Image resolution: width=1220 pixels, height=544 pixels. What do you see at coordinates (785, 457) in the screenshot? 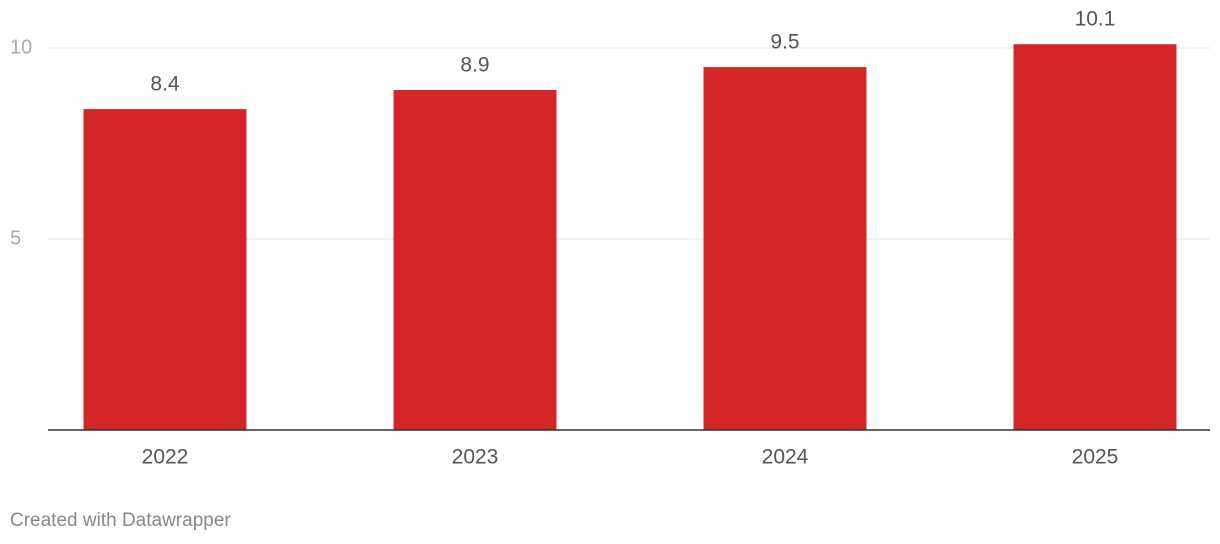
I see `x-tick-label: 2024` at bounding box center [785, 457].